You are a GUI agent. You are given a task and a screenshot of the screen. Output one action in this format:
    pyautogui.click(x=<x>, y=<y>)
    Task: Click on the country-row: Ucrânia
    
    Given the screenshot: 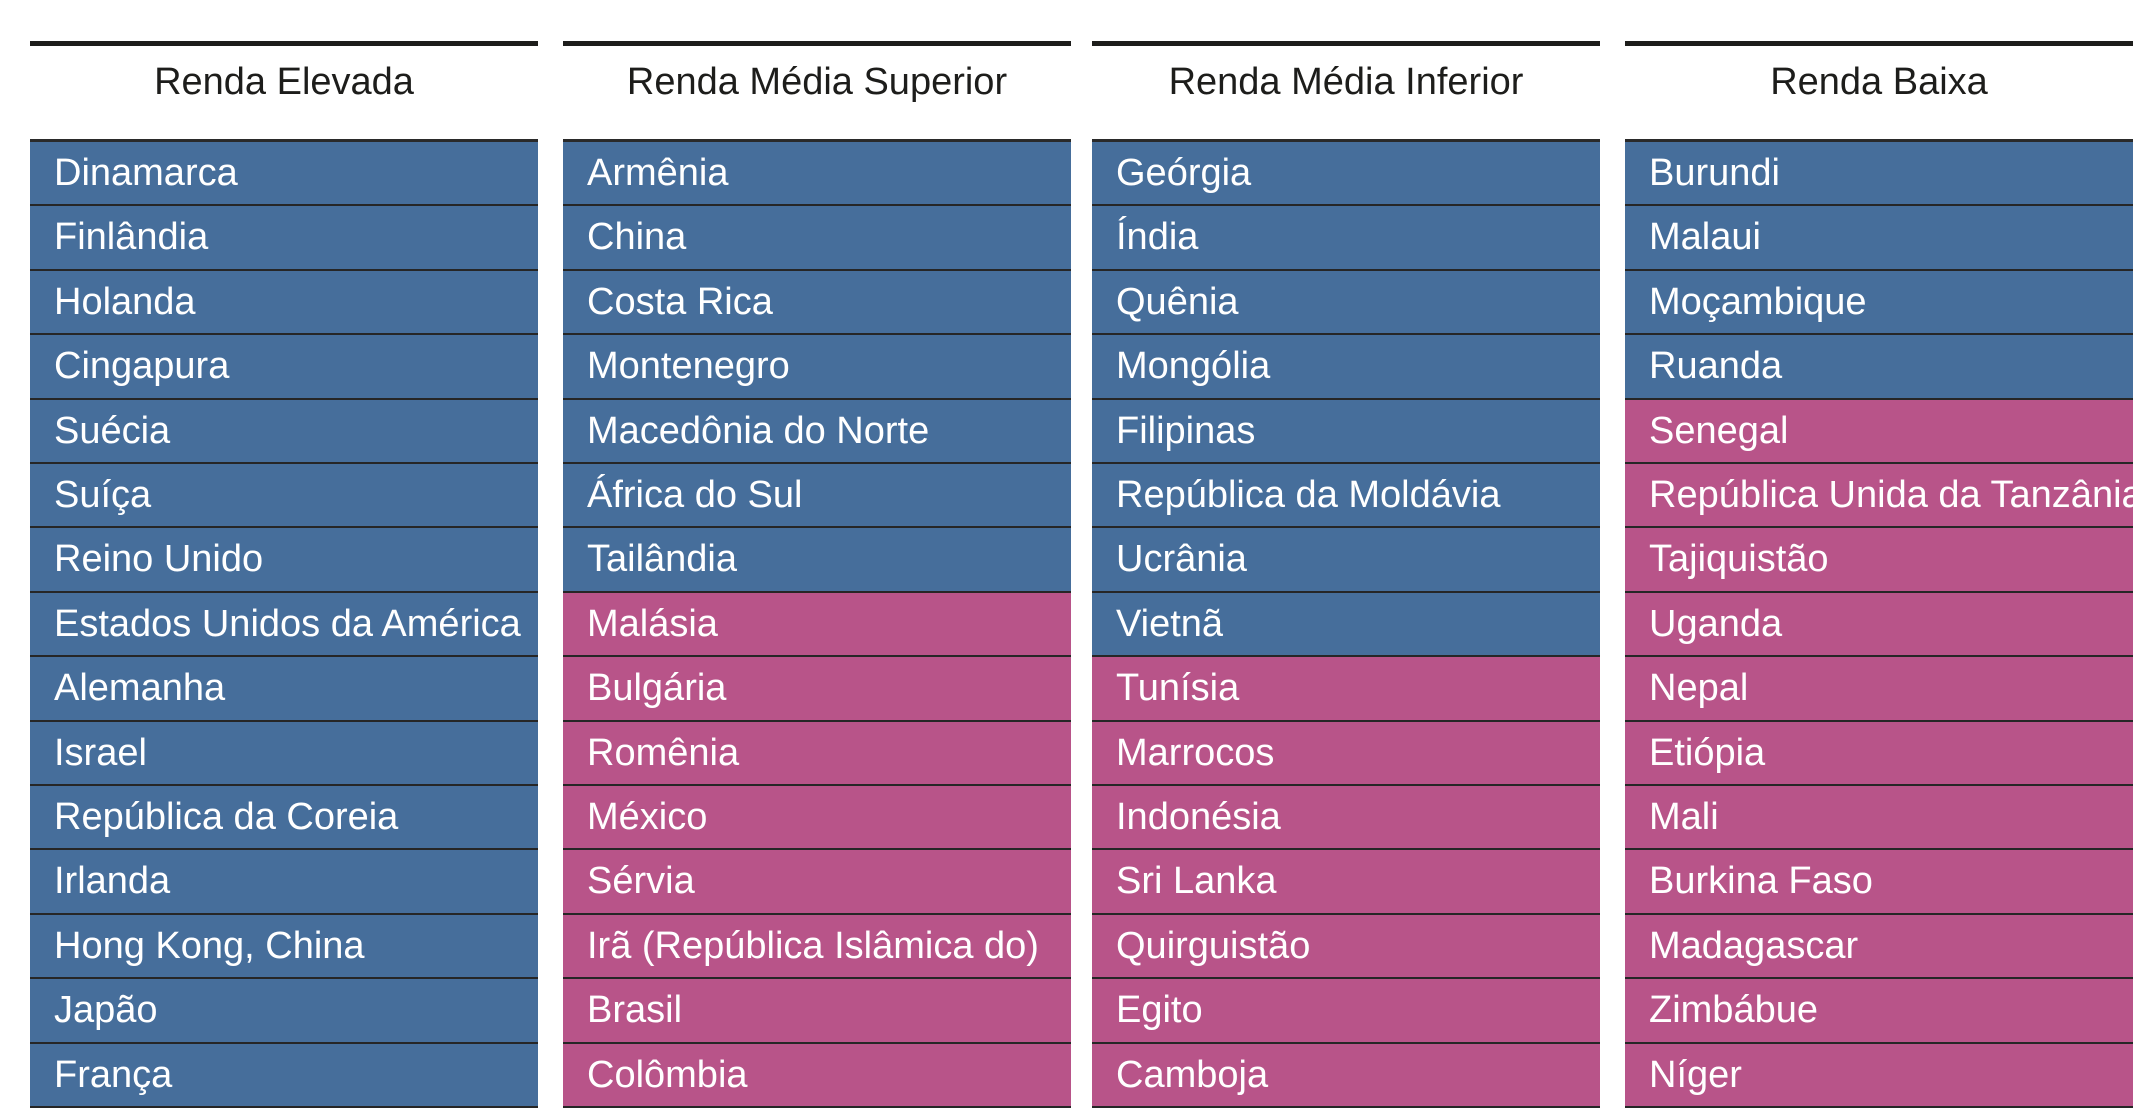 What is the action you would take?
    pyautogui.click(x=1346, y=560)
    